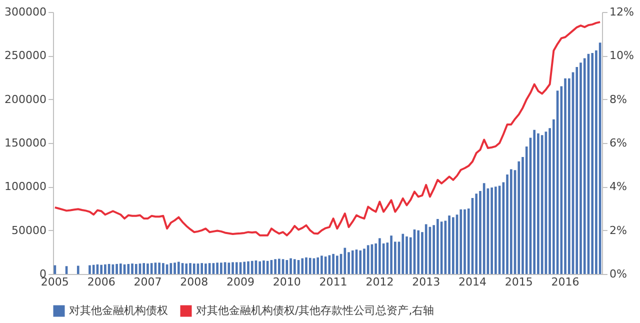  I want to click on y-tick-label: 150000, so click(25, 143).